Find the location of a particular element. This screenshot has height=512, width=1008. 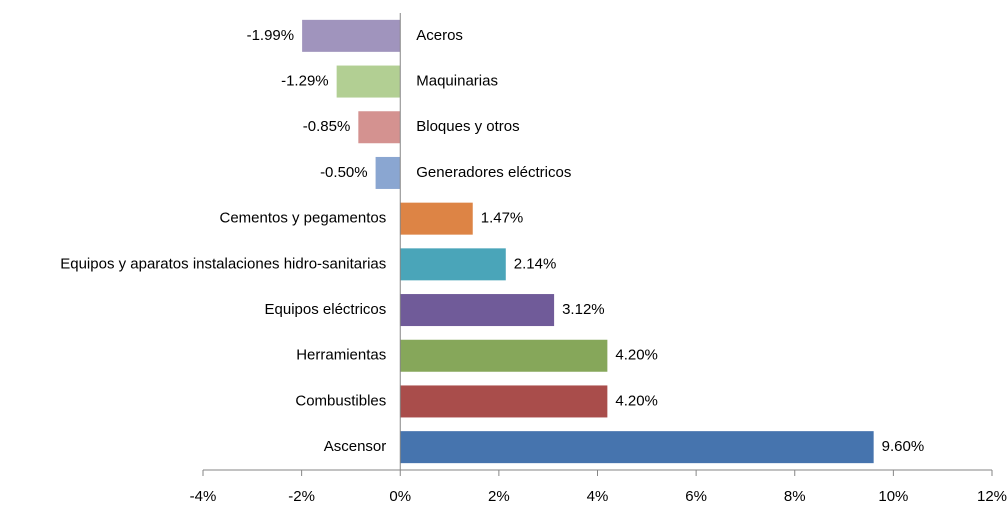

category-label: Equipos eléctricos is located at coordinates (326, 309).